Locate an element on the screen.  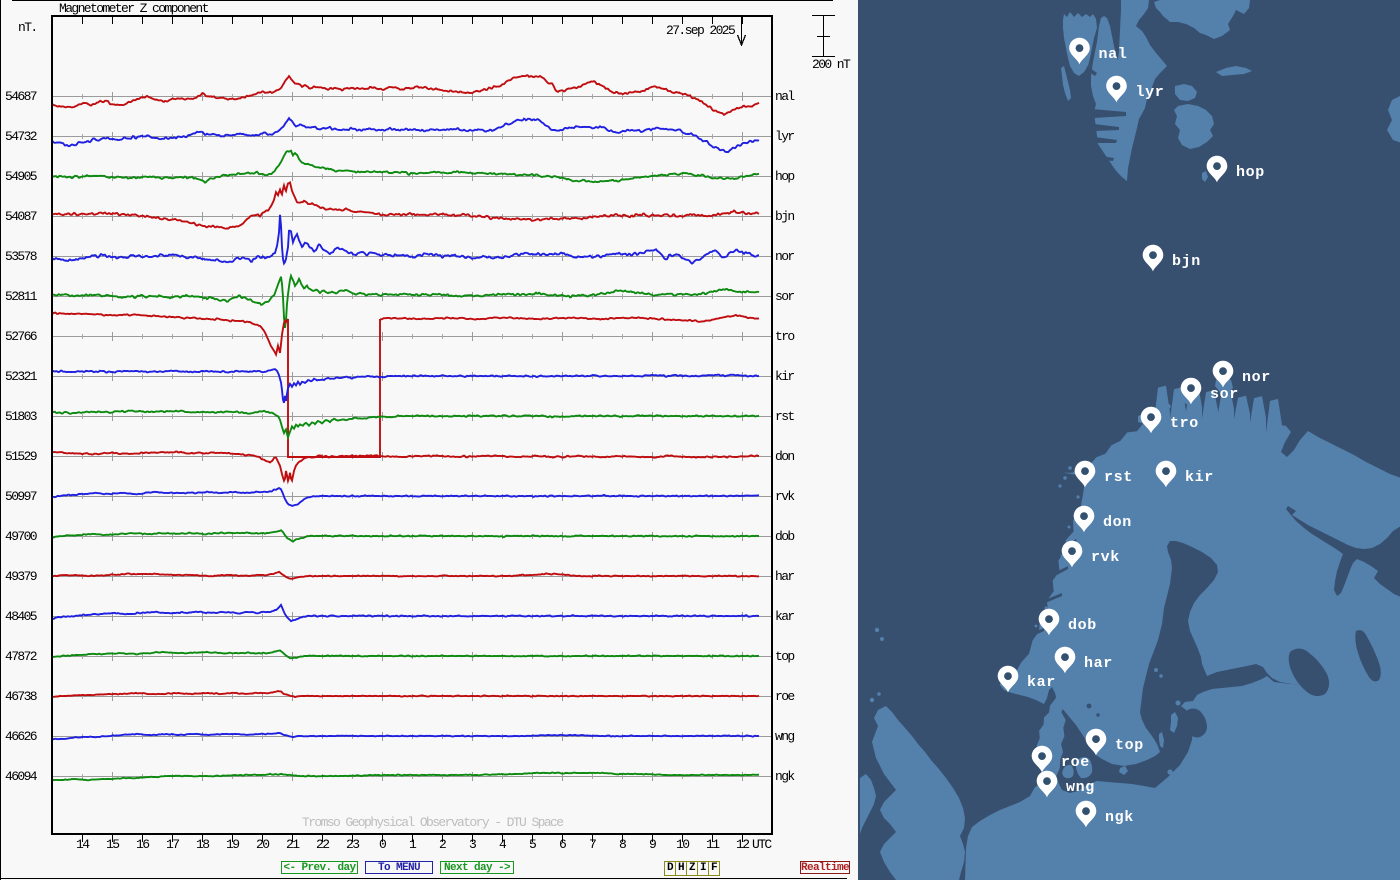
svg-text: 5 is located at coordinates (532, 844).